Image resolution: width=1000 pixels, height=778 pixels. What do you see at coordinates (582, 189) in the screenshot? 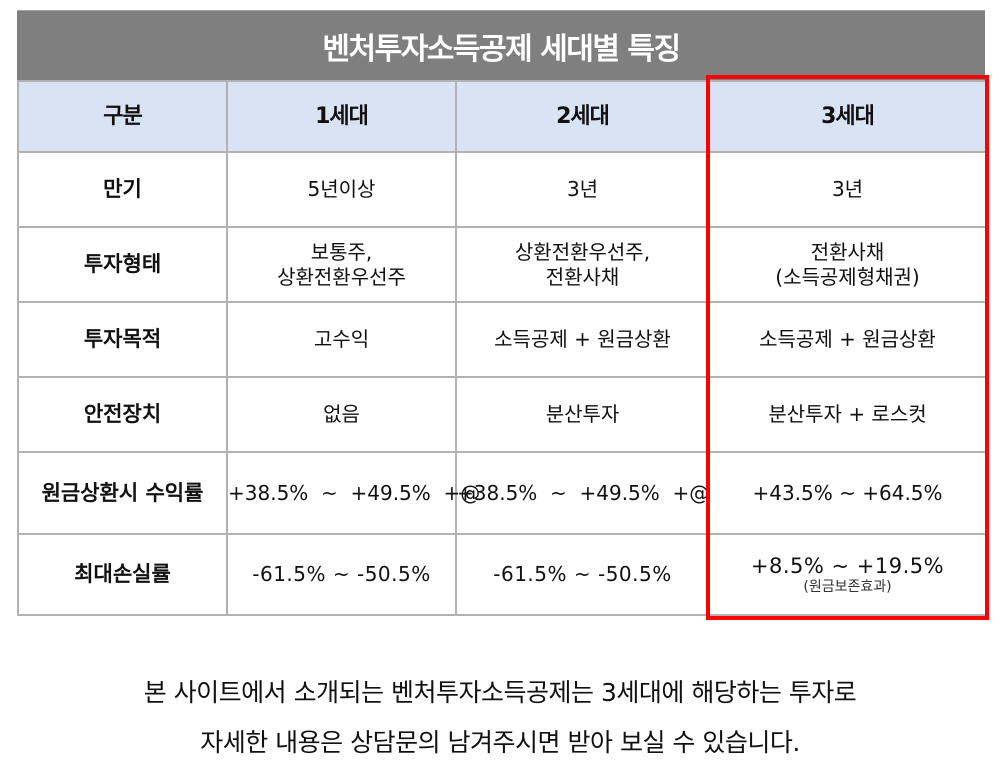
I see `cell-gen2: 3년` at bounding box center [582, 189].